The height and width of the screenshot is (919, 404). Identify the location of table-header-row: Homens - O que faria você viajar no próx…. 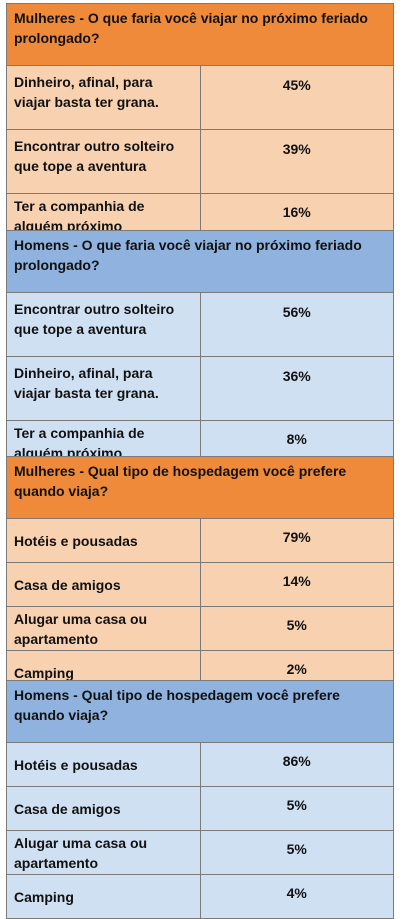
(200, 261).